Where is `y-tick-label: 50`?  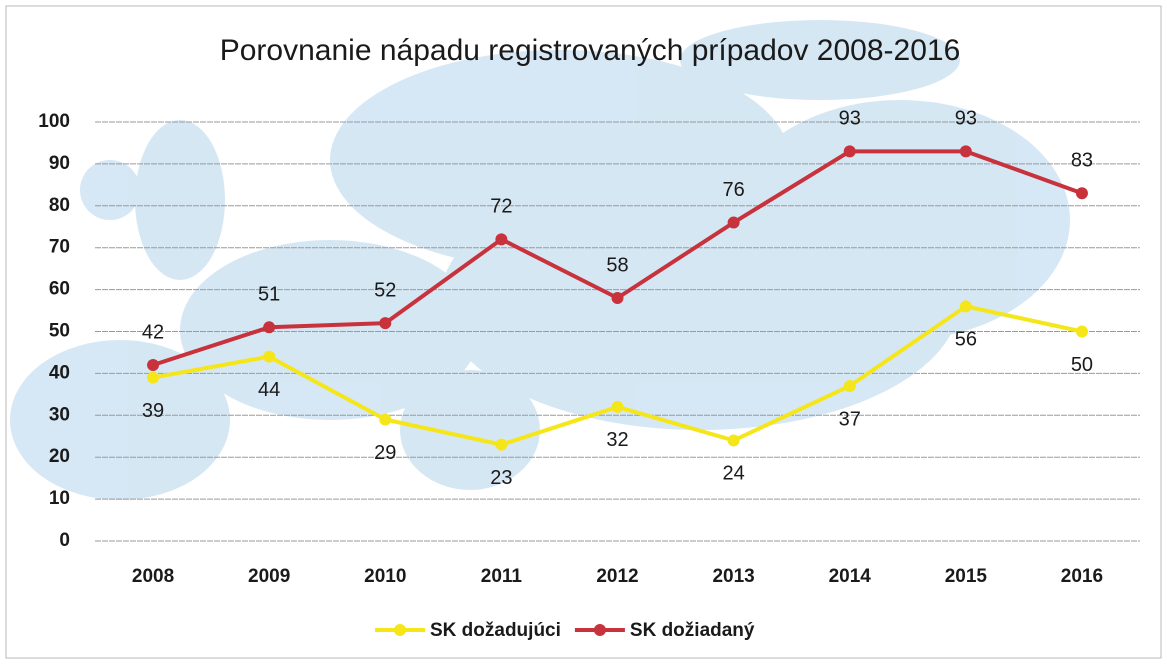
y-tick-label: 50 is located at coordinates (59, 331).